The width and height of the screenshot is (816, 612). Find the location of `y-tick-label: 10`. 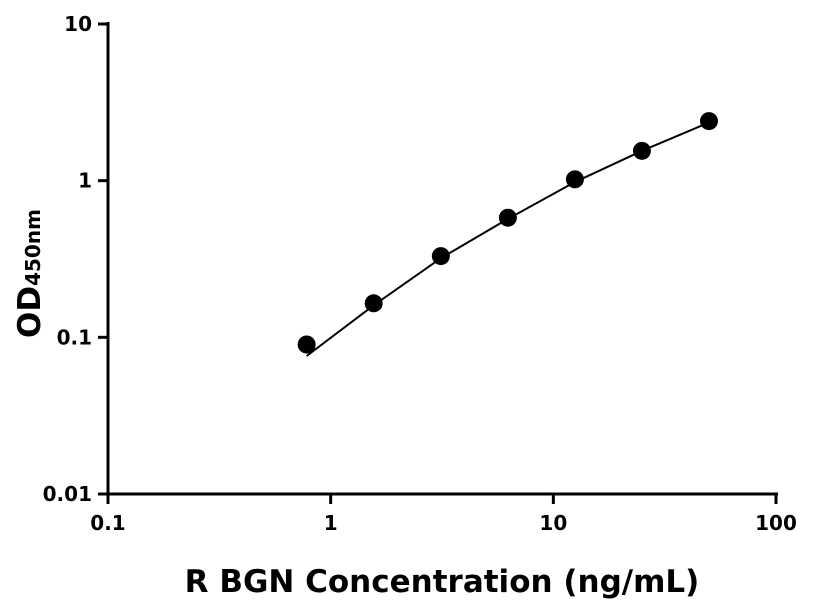

y-tick-label: 10 is located at coordinates (78, 24).